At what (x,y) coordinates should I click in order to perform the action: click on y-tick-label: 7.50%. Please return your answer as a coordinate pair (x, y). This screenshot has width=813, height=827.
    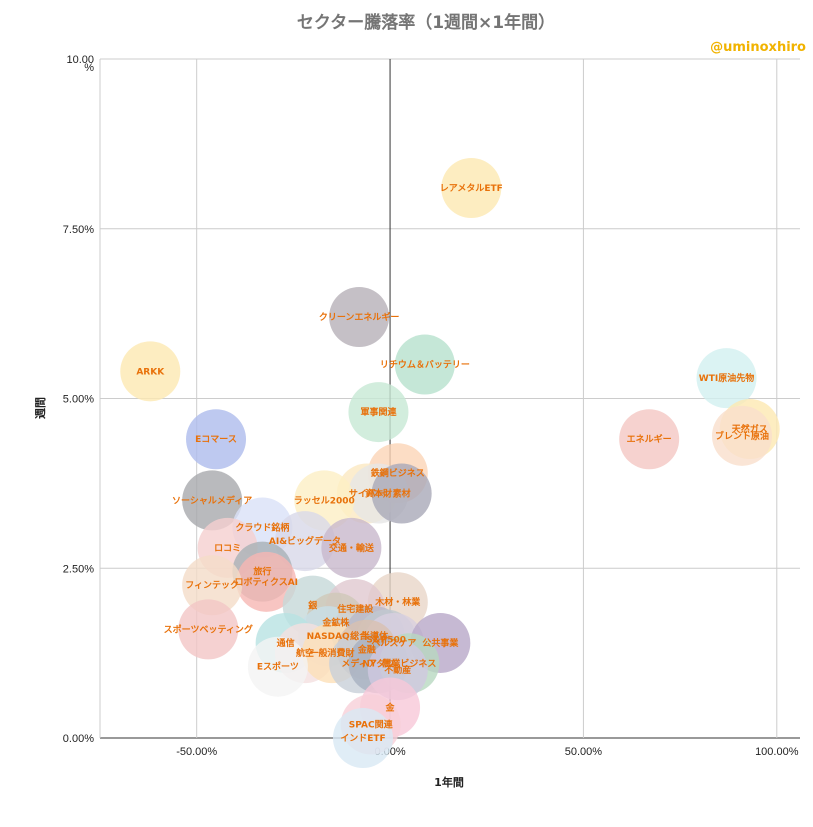
    Looking at the image, I should click on (78, 230).